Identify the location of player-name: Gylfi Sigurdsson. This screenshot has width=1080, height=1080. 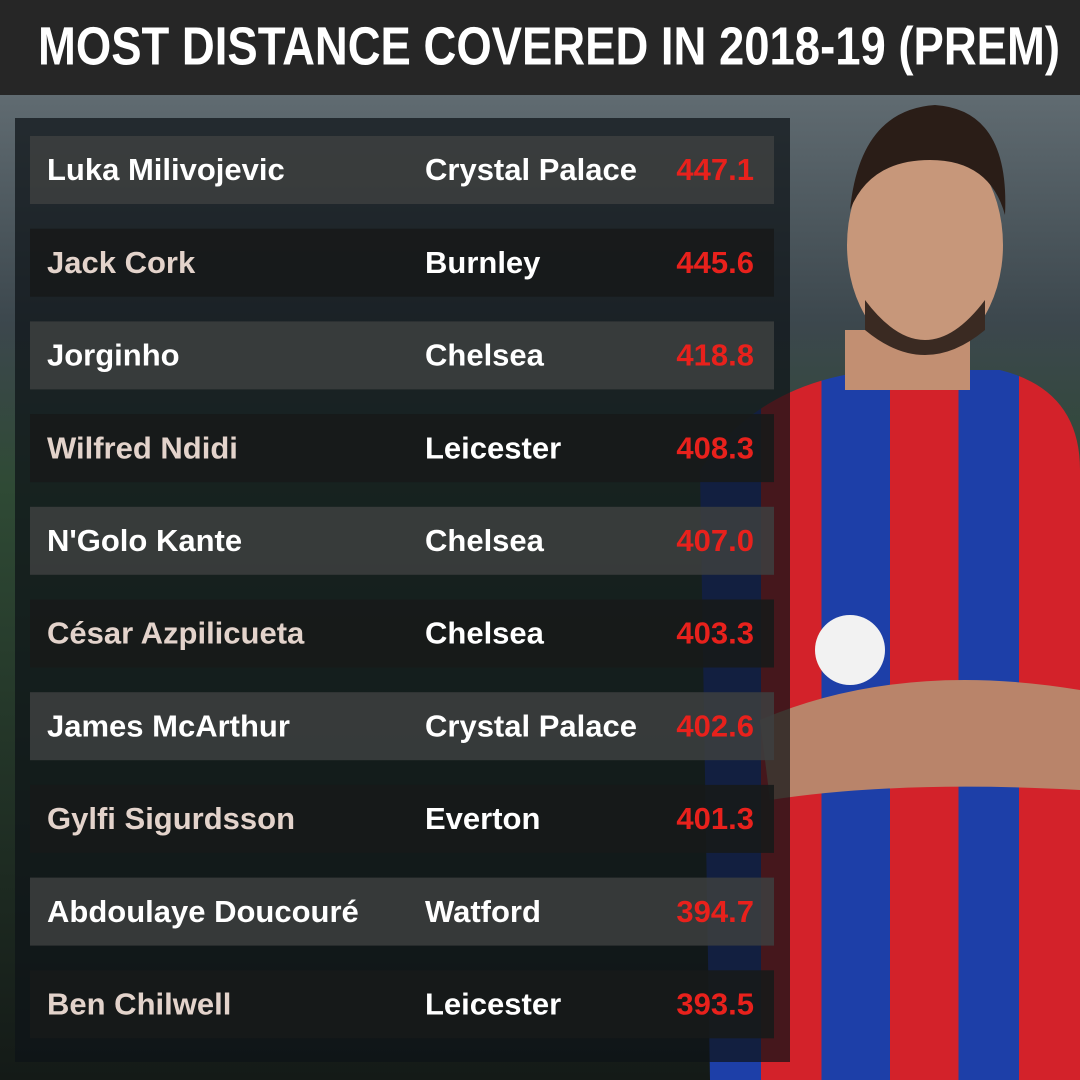
(171, 818).